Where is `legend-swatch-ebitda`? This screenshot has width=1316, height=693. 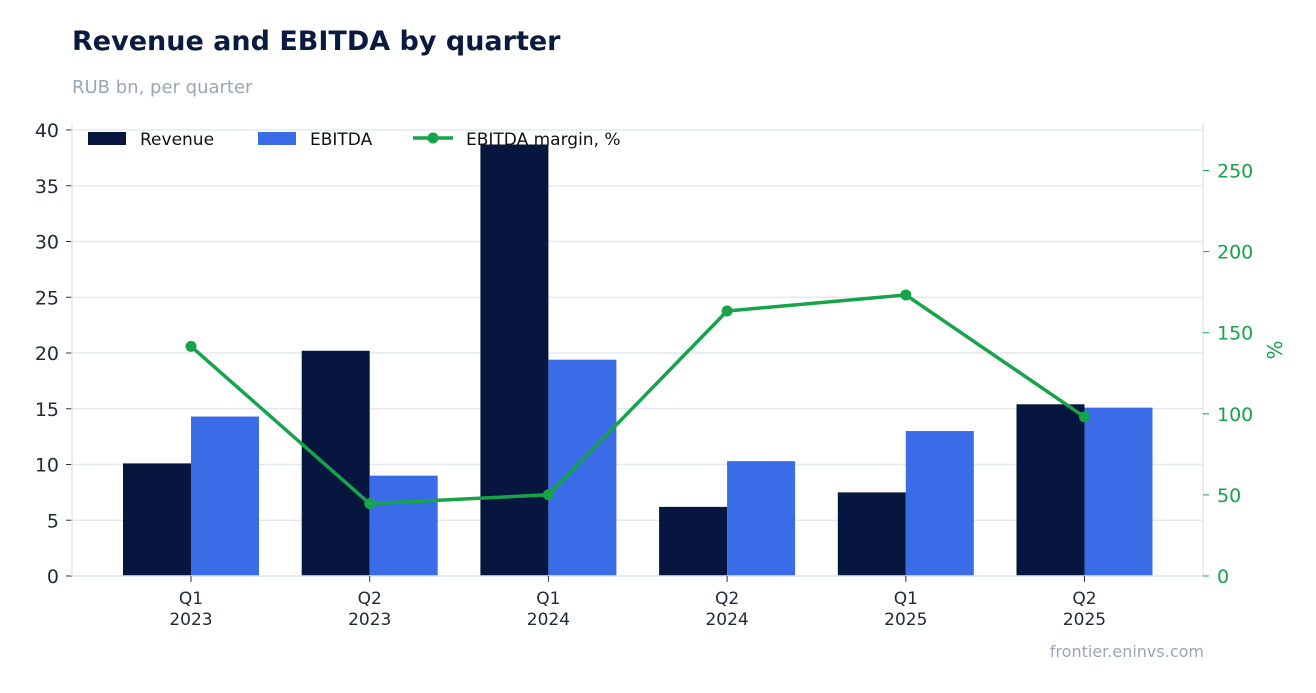
legend-swatch-ebitda is located at coordinates (277, 138).